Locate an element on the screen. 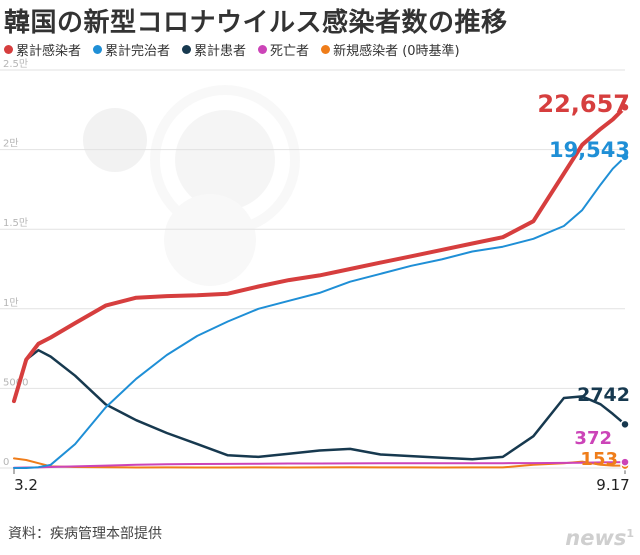 Image resolution: width=640 pixels, height=555 pixels. x-axis-ticks: 3.2 9.17 is located at coordinates (321, 481).